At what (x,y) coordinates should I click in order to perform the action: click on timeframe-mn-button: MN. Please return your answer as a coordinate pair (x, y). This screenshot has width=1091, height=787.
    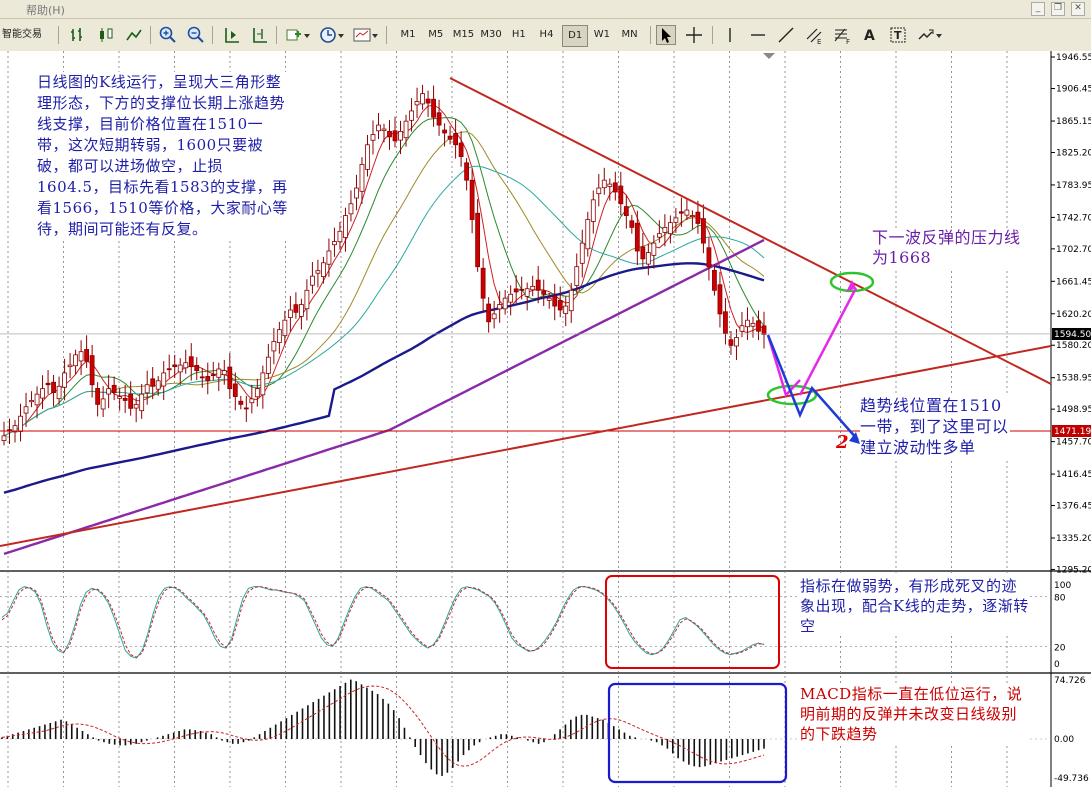
    Looking at the image, I should click on (629, 34).